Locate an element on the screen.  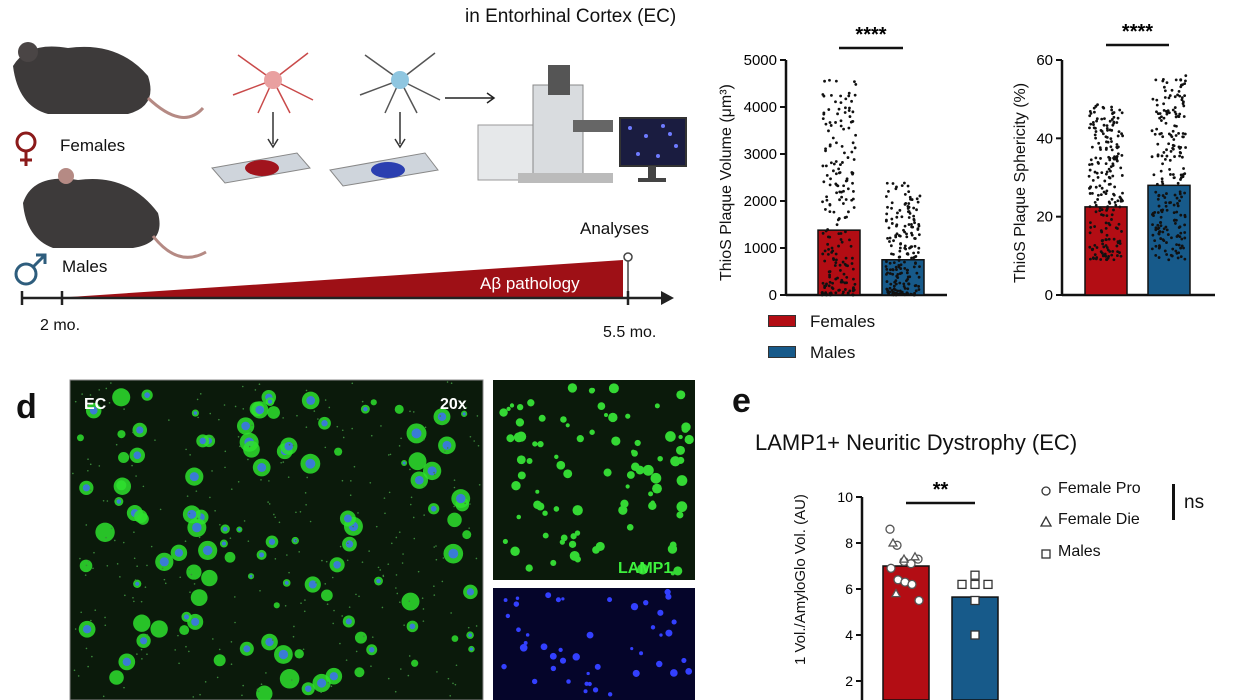
down-arrow-icon is located at coordinates (400, 130).